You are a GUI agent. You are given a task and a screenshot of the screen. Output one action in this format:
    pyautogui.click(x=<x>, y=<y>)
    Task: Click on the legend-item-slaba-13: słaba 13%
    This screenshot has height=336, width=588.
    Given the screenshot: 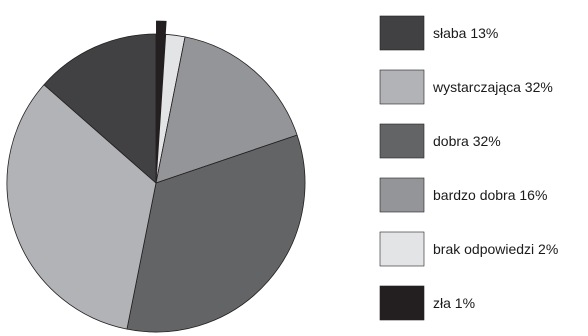 What is the action you would take?
    pyautogui.click(x=438, y=33)
    